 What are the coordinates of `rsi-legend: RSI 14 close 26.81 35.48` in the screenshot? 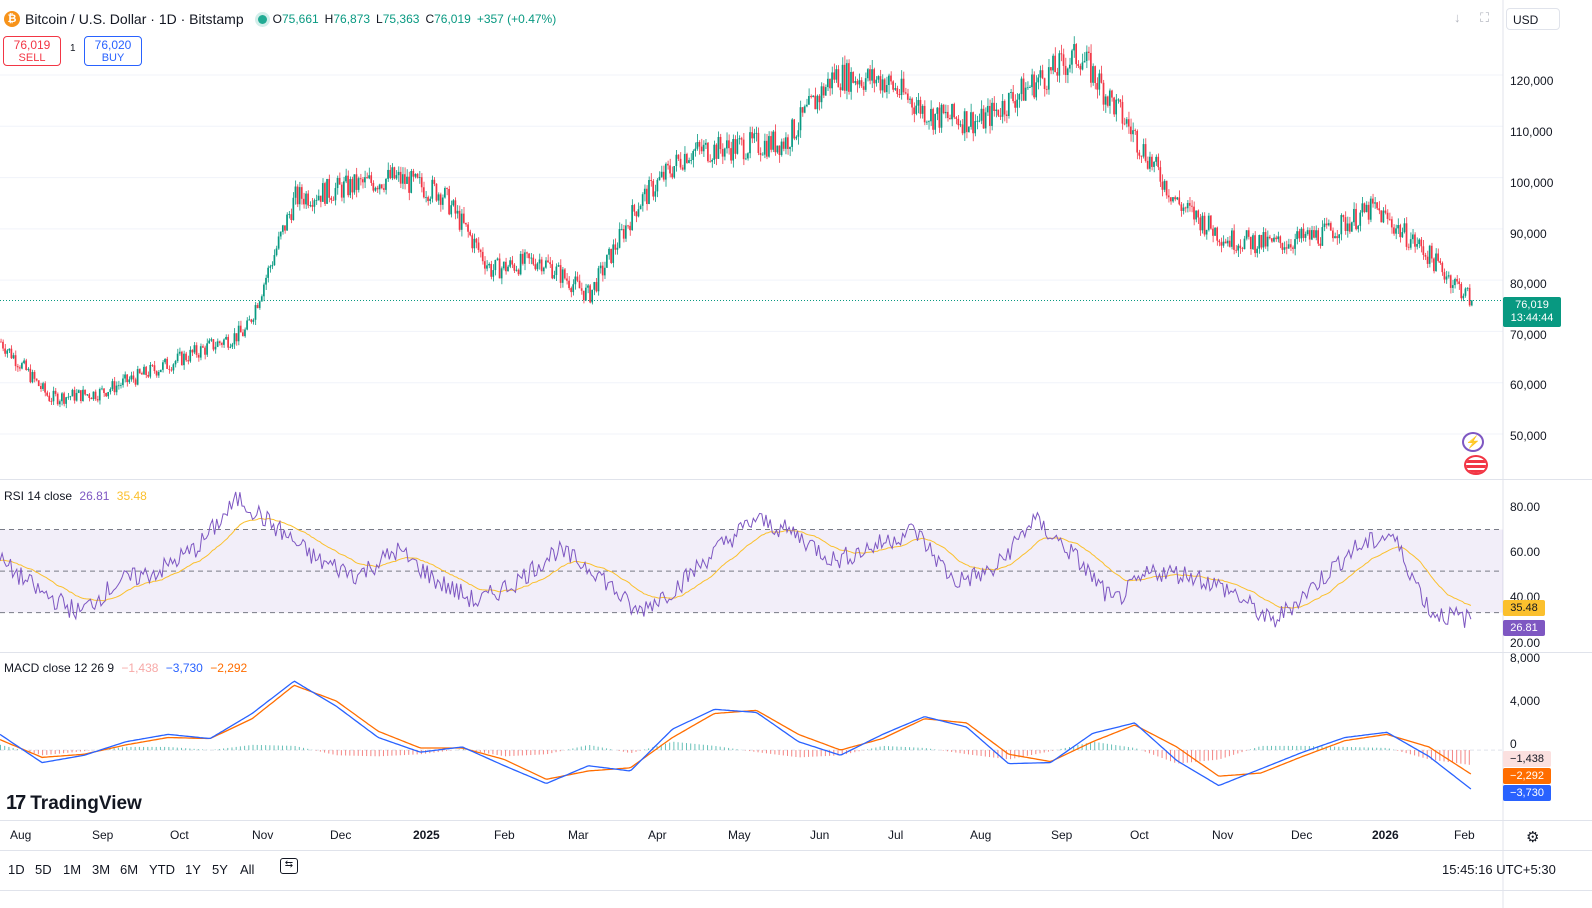 It's located at (75, 496).